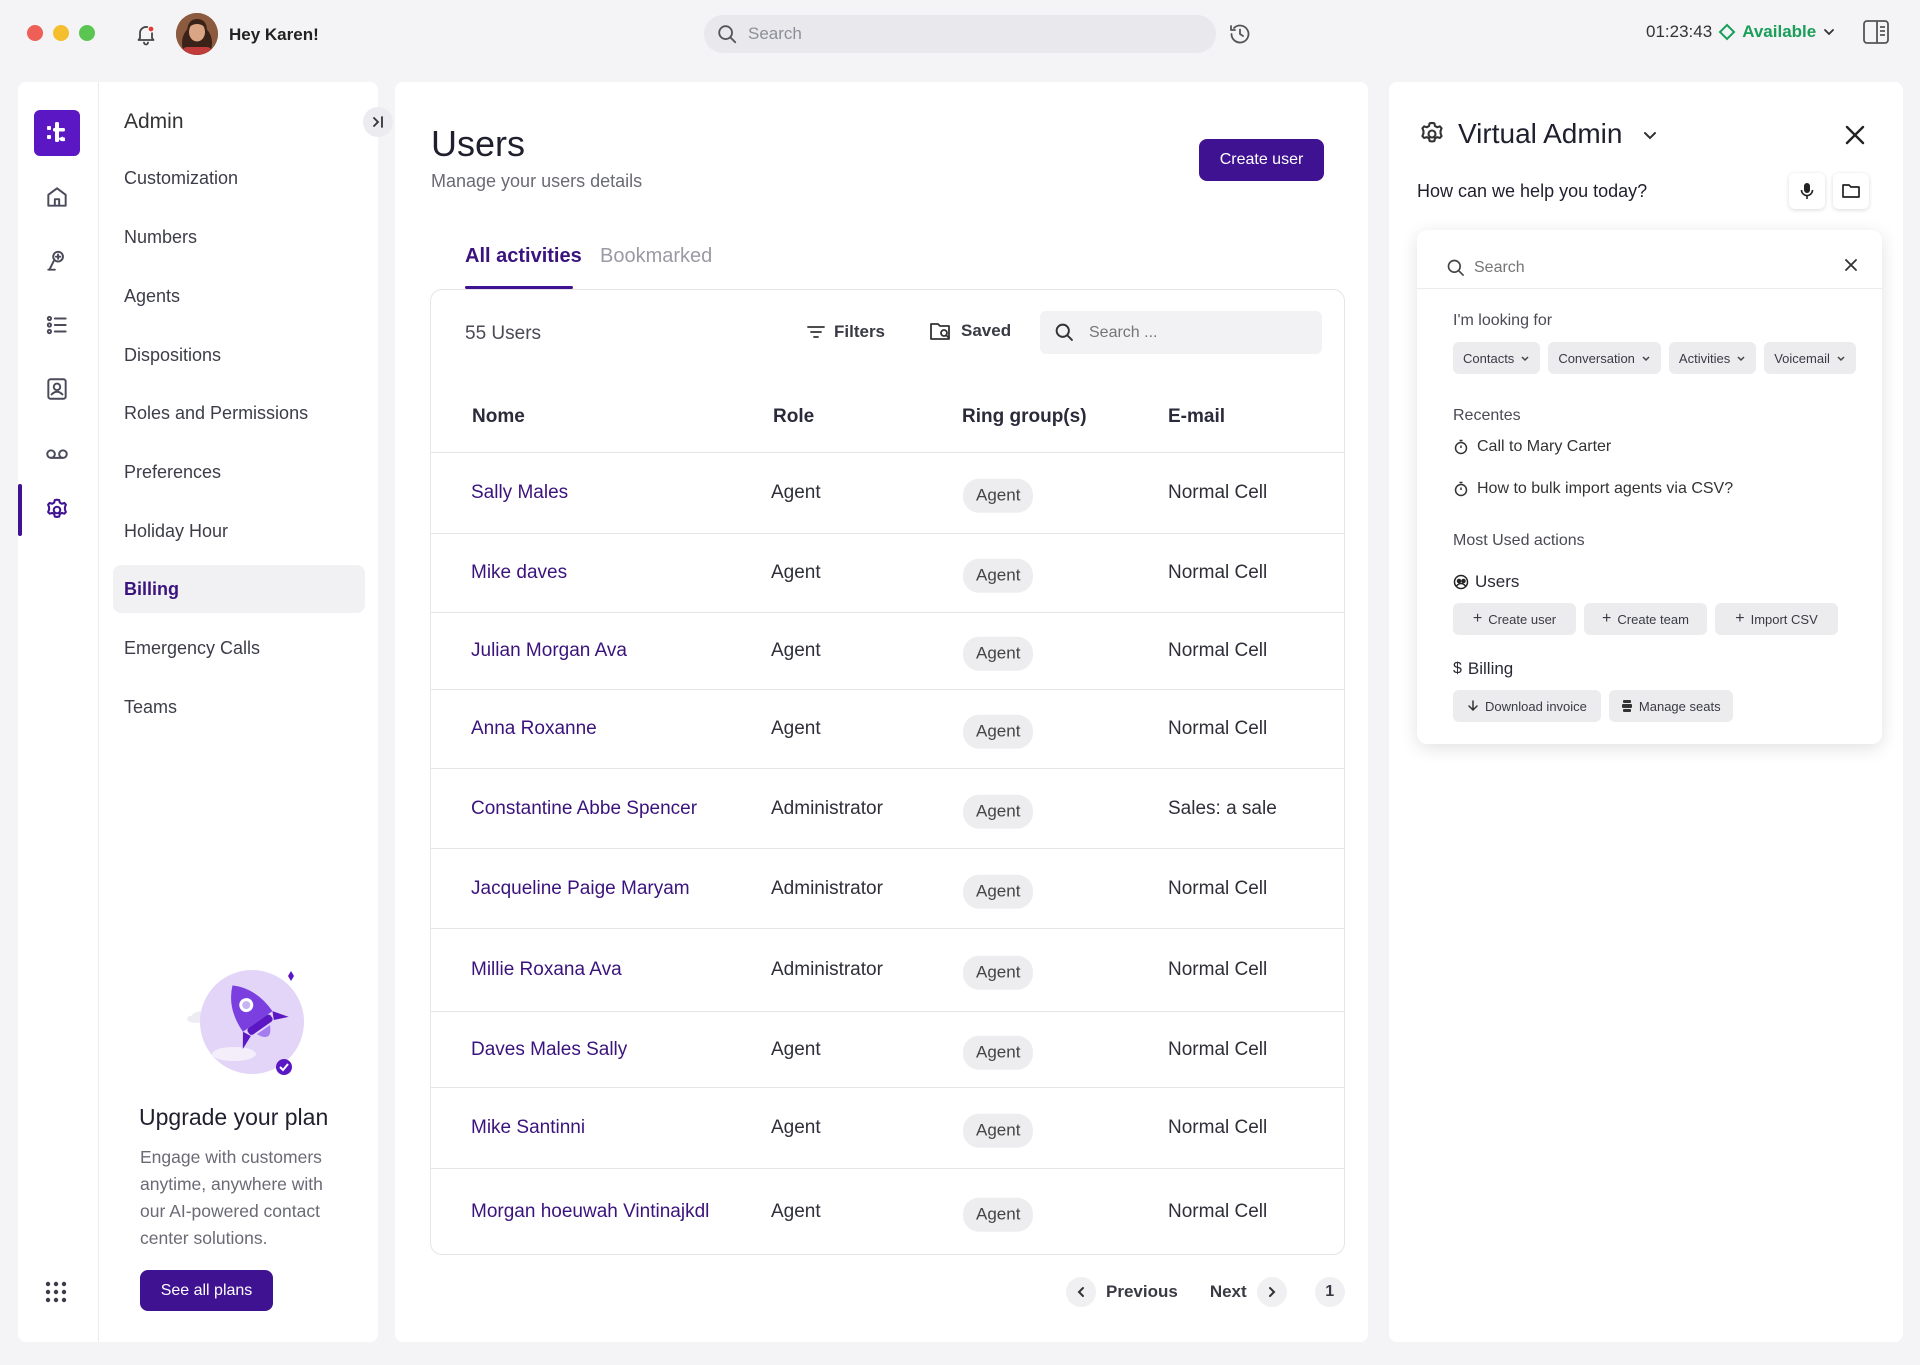  Describe the element at coordinates (887, 1127) in the screenshot. I see `table-row: Mike Santinni Agent Agent Normal Cell` at that location.